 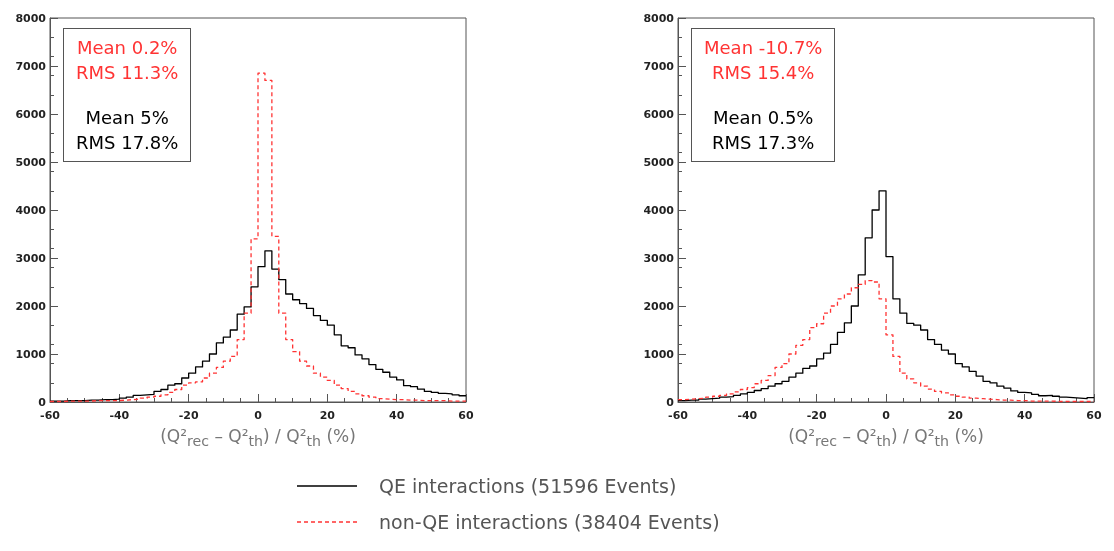 What do you see at coordinates (763, 48) in the screenshot?
I see `annotation: Mean -10.7%` at bounding box center [763, 48].